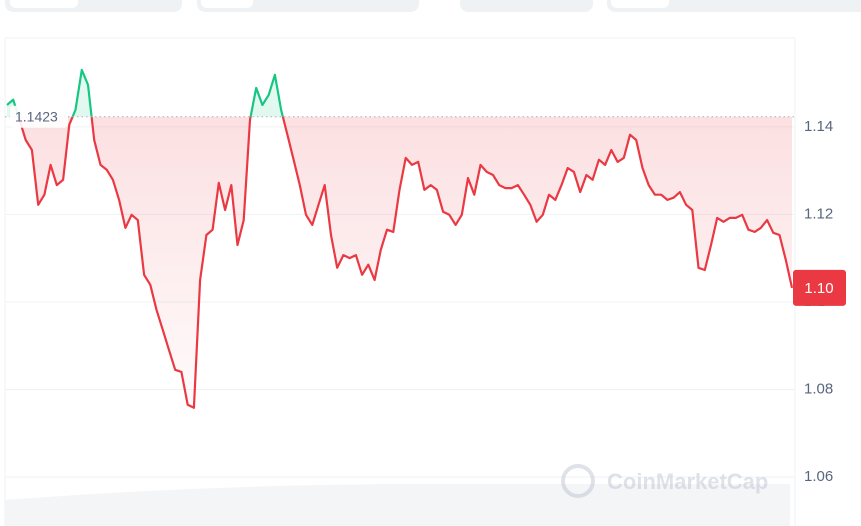 The height and width of the screenshot is (526, 861). What do you see at coordinates (818, 213) in the screenshot?
I see `y-tick-label: 1.12` at bounding box center [818, 213].